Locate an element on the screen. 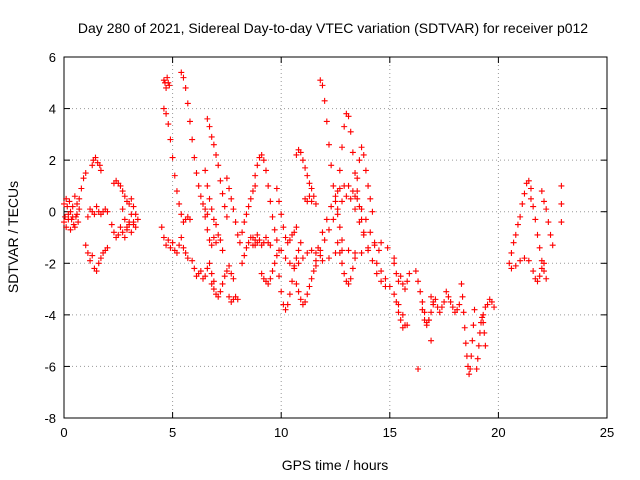  series-s20 is located at coordinates (247, 214).